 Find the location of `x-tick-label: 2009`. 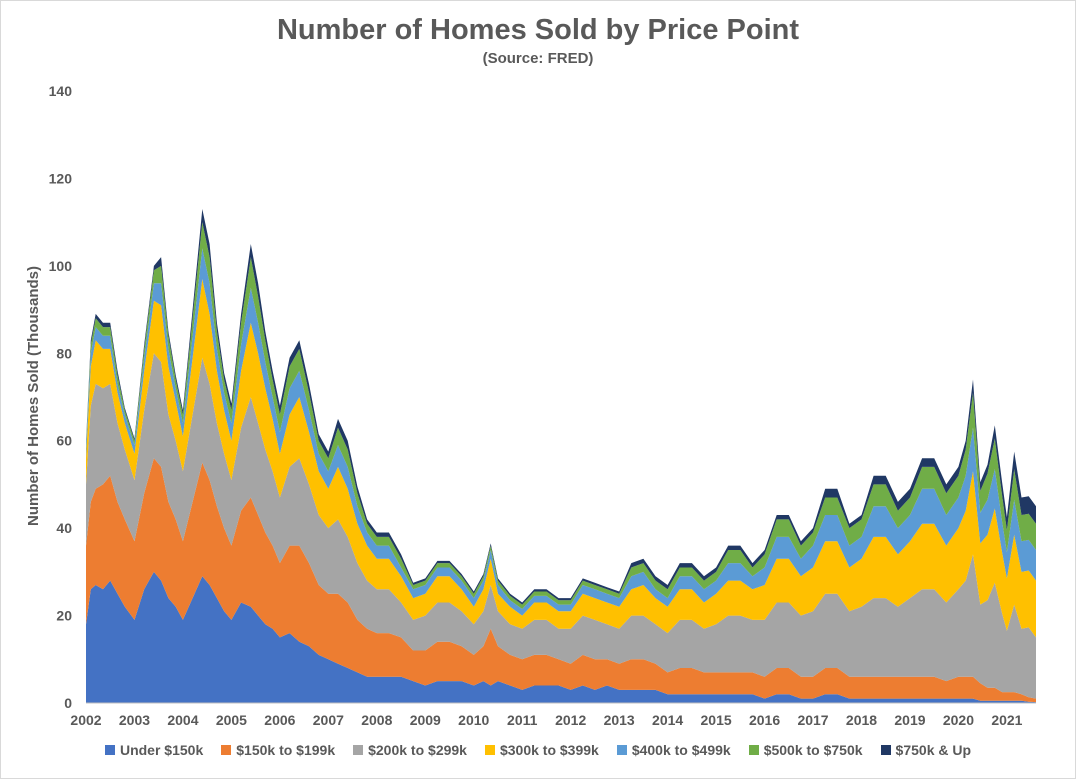

x-tick-label: 2009 is located at coordinates (425, 720).